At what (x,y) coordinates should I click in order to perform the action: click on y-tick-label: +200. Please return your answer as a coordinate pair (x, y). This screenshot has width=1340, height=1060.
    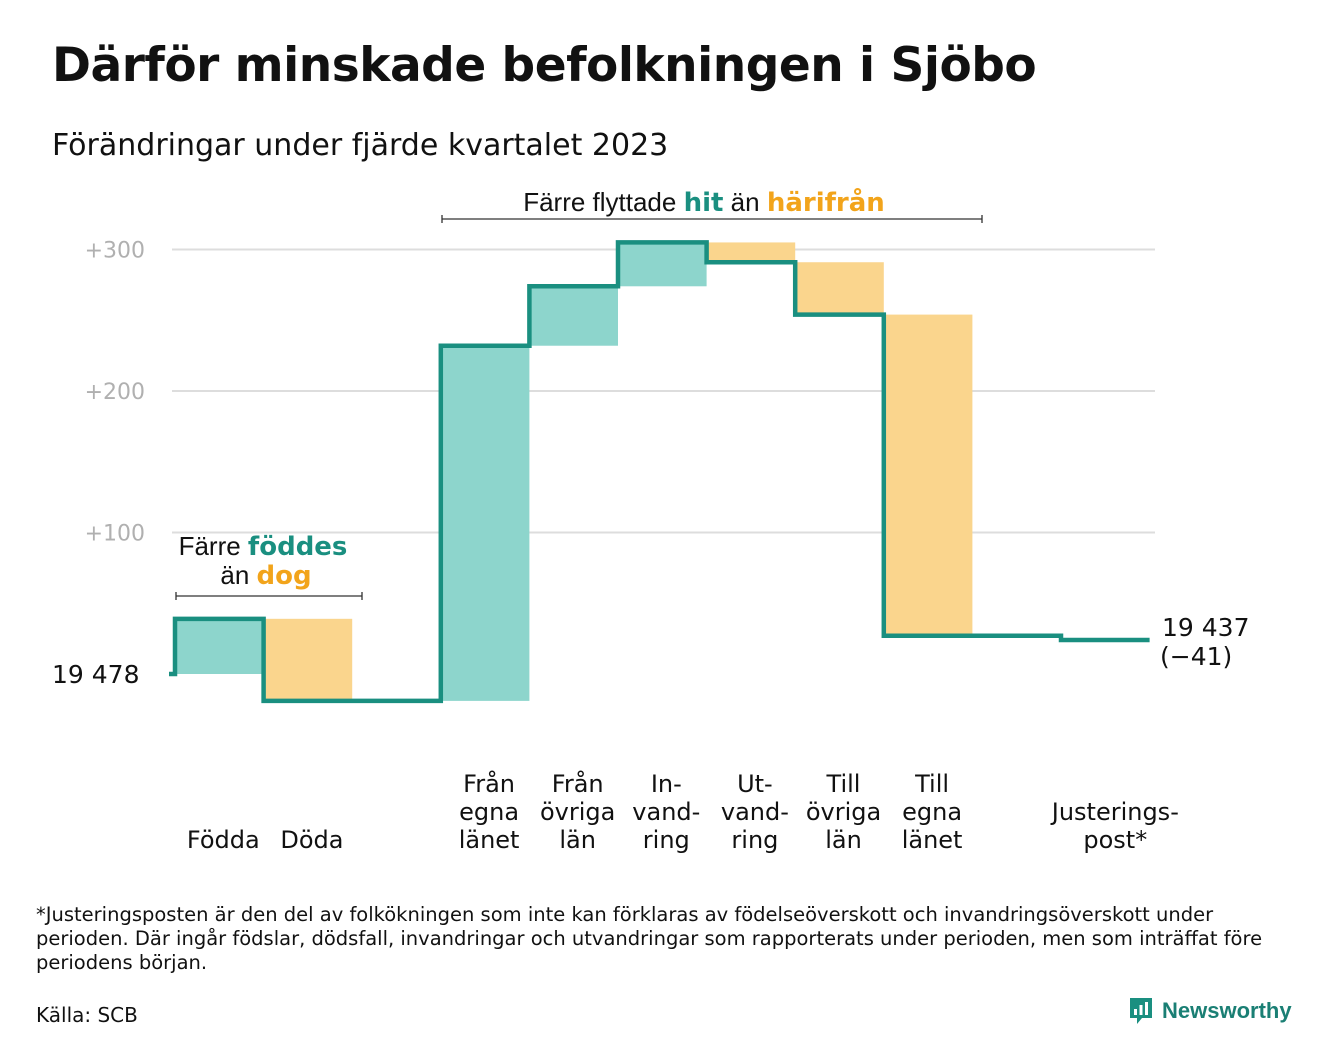
    Looking at the image, I should click on (115, 392).